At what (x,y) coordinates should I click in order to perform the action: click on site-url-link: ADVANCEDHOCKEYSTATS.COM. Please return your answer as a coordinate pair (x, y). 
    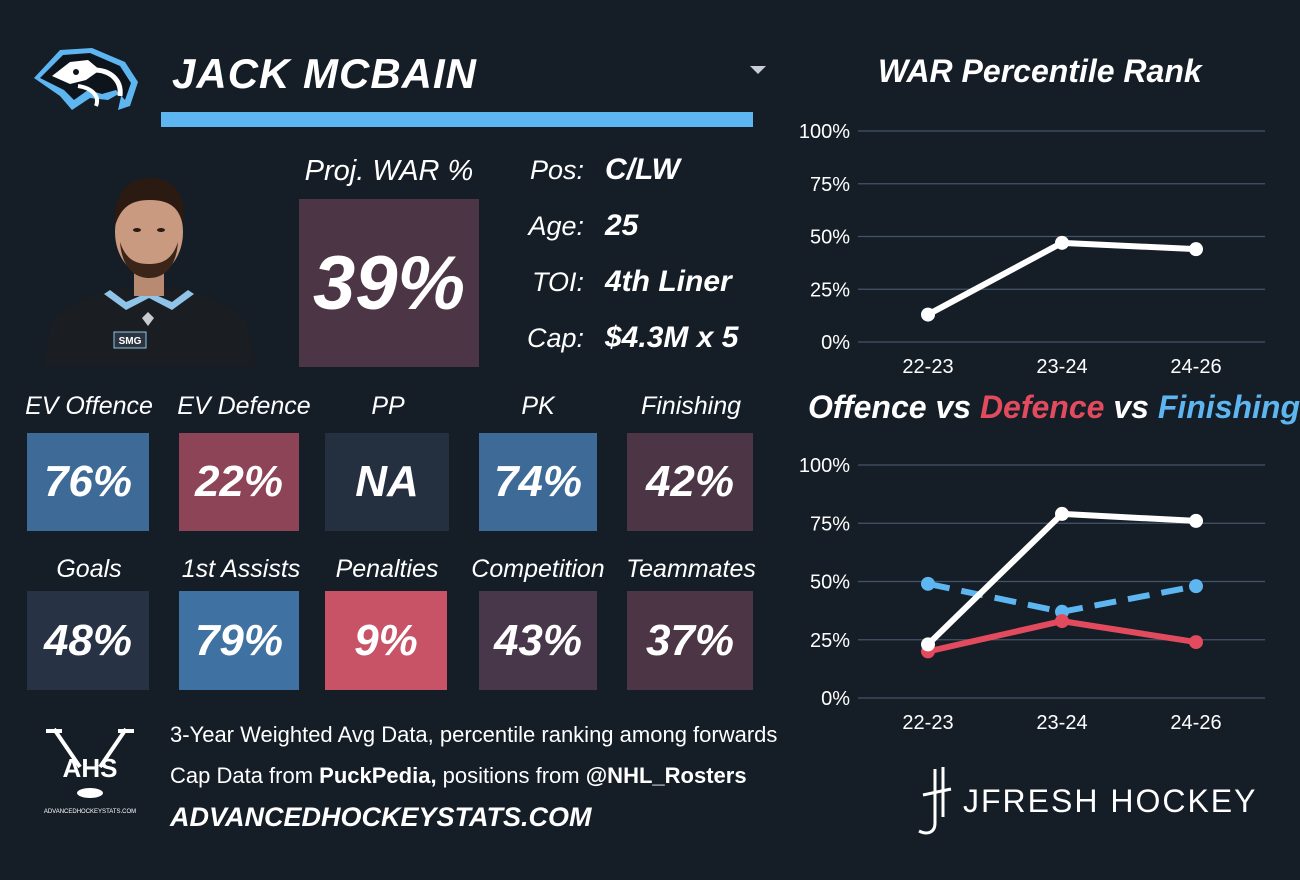
    Looking at the image, I should click on (381, 817).